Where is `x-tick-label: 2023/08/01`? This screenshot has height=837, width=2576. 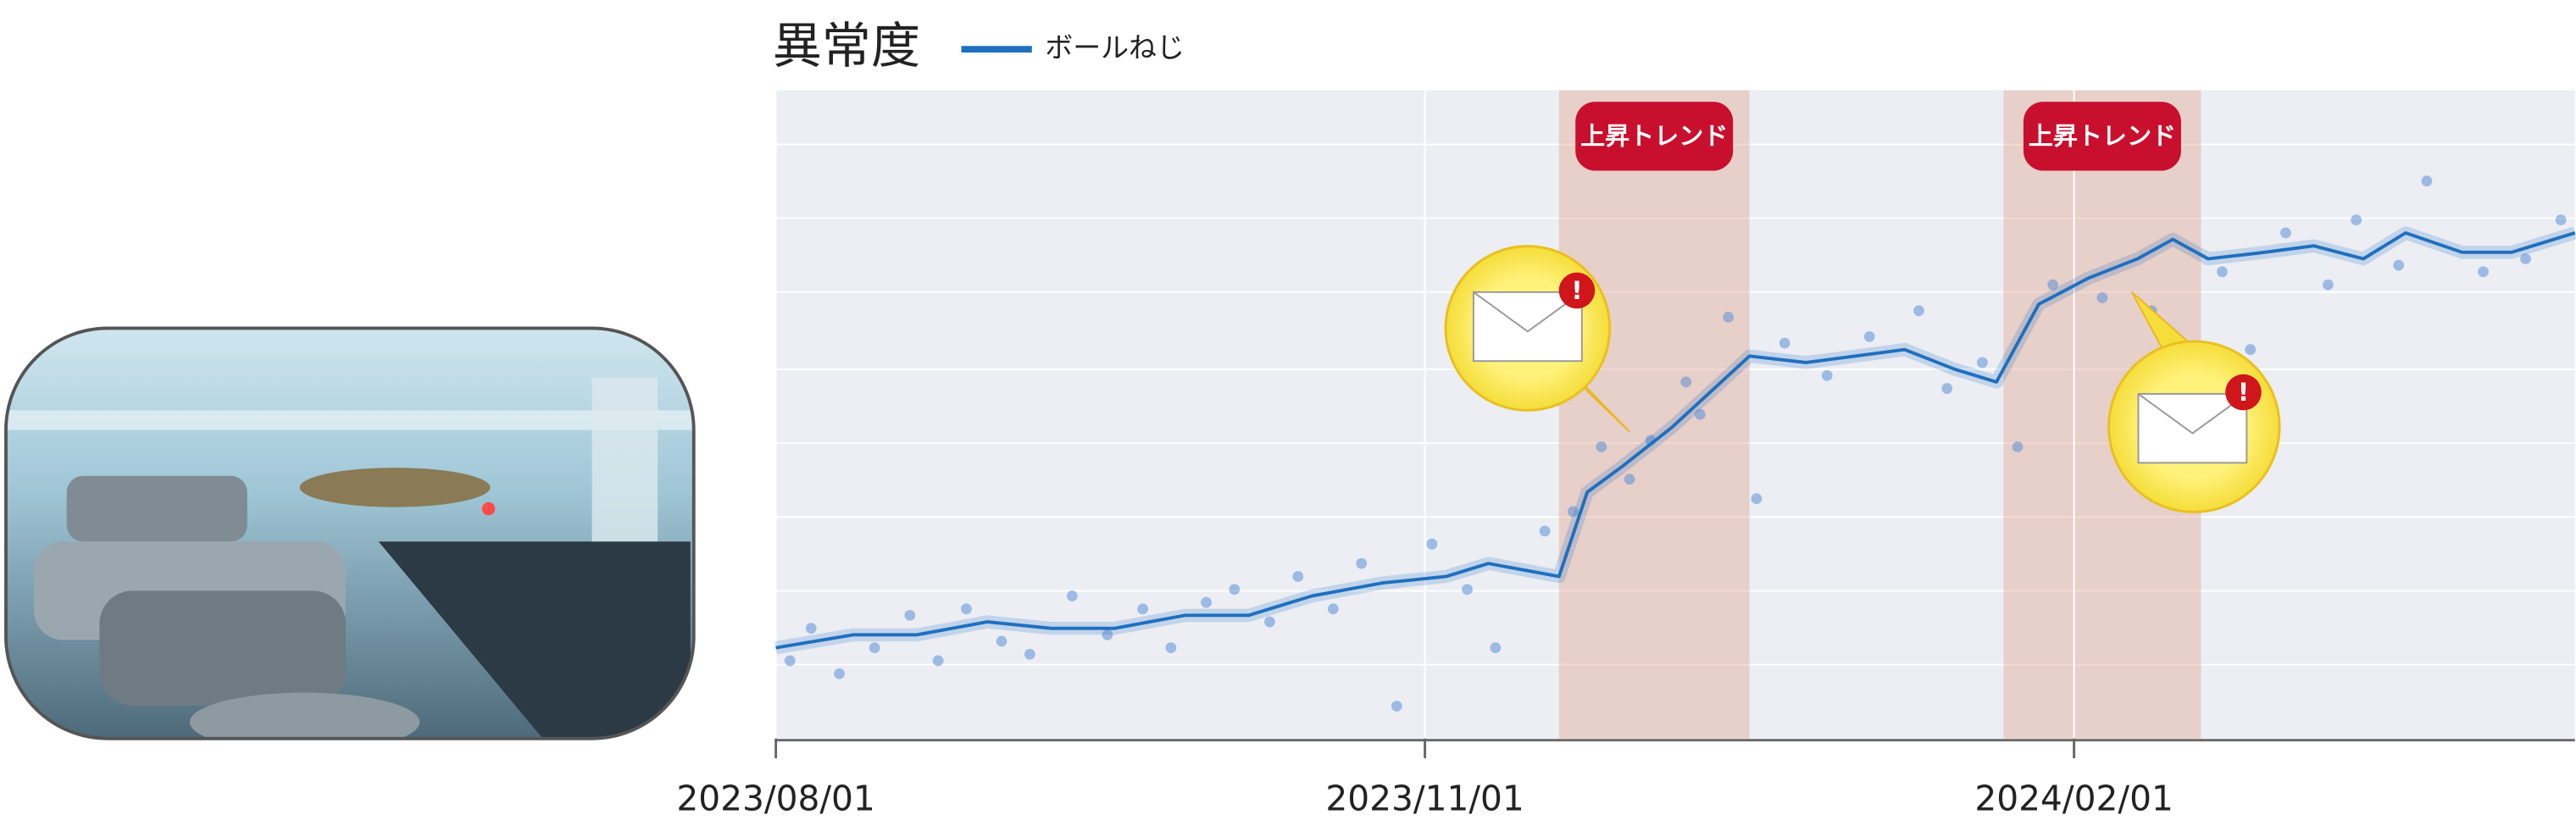 x-tick-label: 2023/08/01 is located at coordinates (775, 798).